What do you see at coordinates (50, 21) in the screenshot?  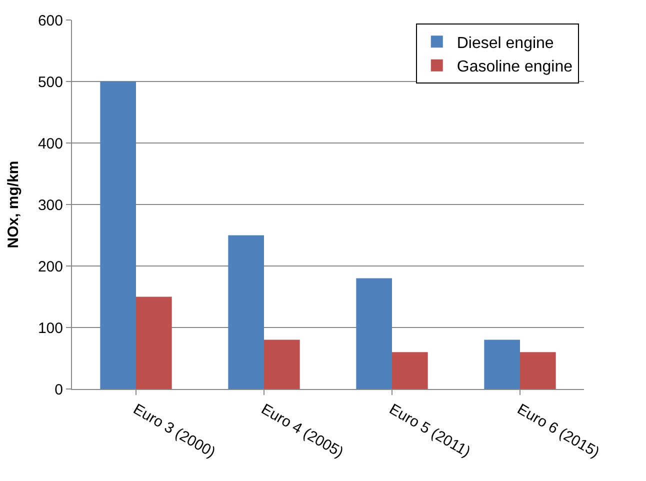 I see `y-tick-label: 600` at bounding box center [50, 21].